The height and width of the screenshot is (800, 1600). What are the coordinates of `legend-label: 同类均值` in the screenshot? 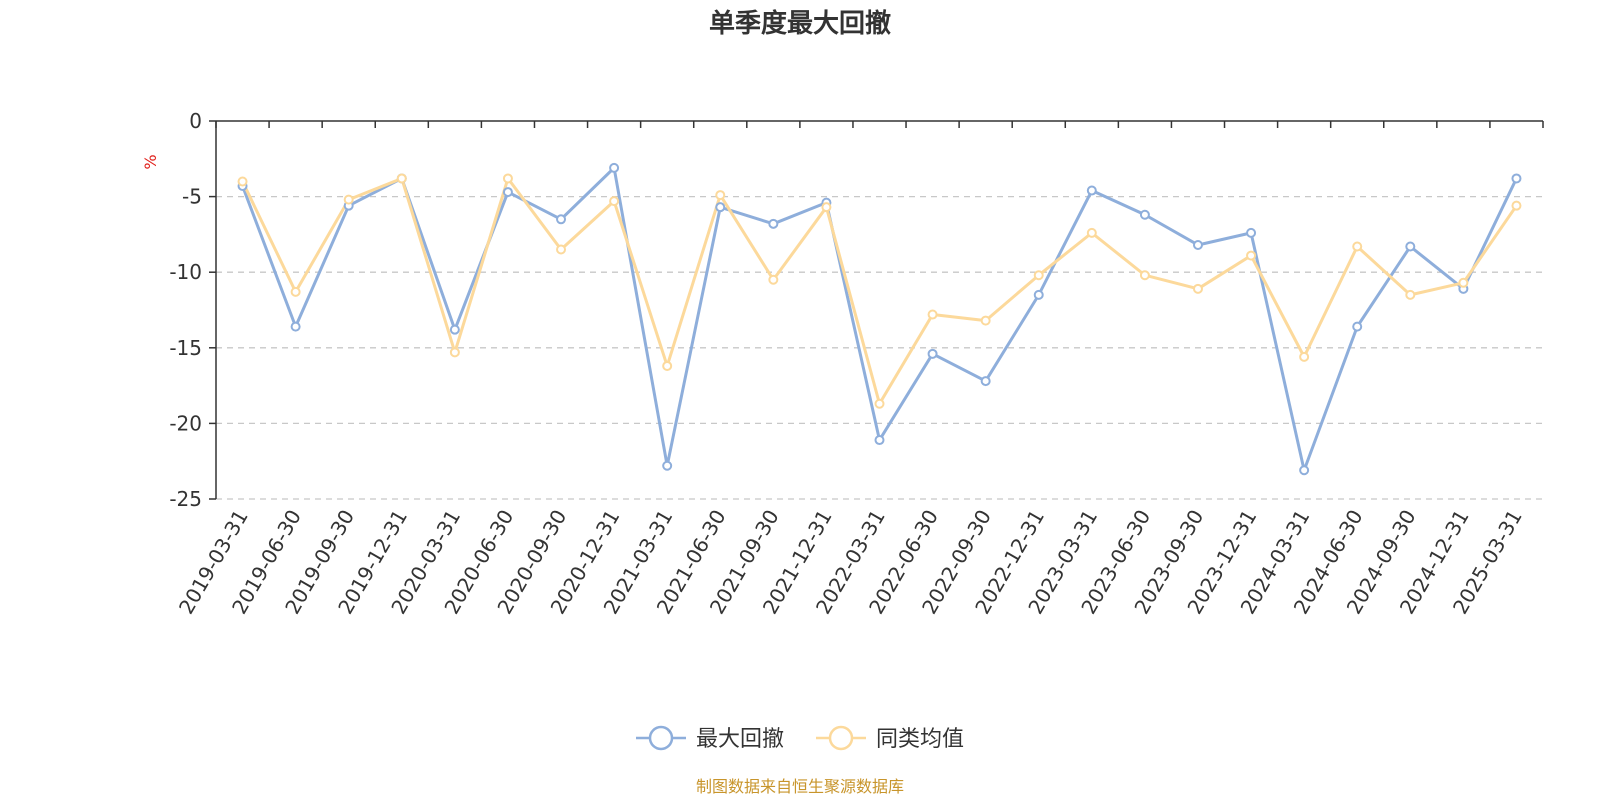 It's located at (920, 739).